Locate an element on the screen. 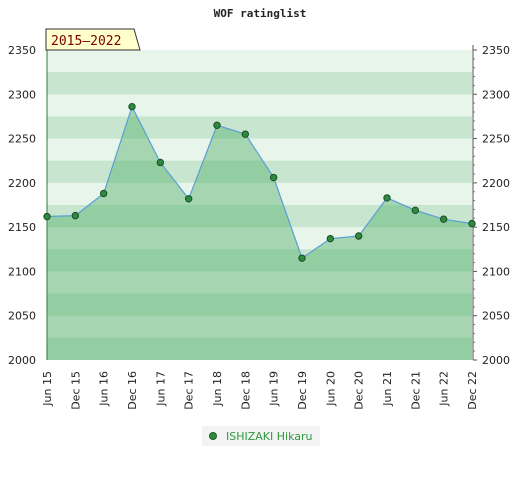  legend: ISHIZAKI Hikaru is located at coordinates (261, 436).